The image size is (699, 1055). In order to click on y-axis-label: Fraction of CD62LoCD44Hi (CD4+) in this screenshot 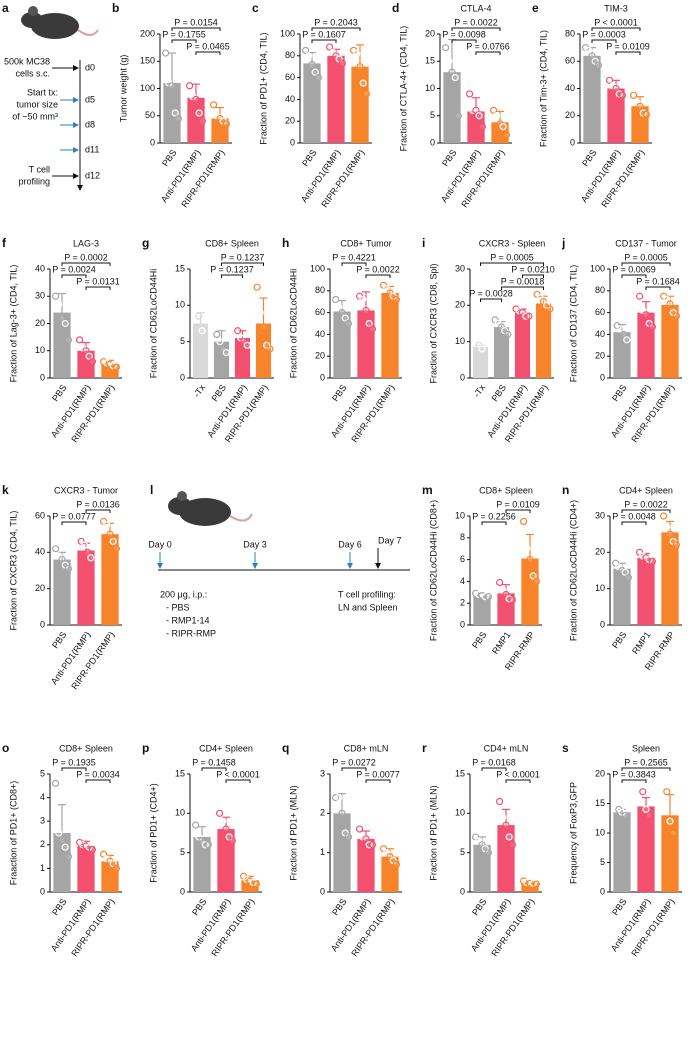, I will do `click(573, 570)`.